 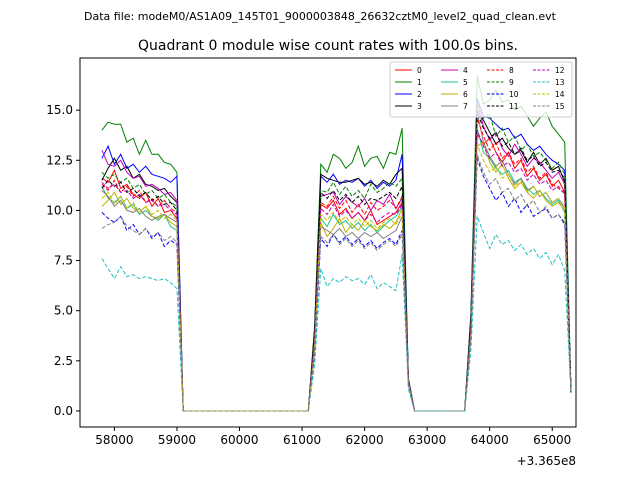 I want to click on legend-label-7: 7, so click(x=465, y=106).